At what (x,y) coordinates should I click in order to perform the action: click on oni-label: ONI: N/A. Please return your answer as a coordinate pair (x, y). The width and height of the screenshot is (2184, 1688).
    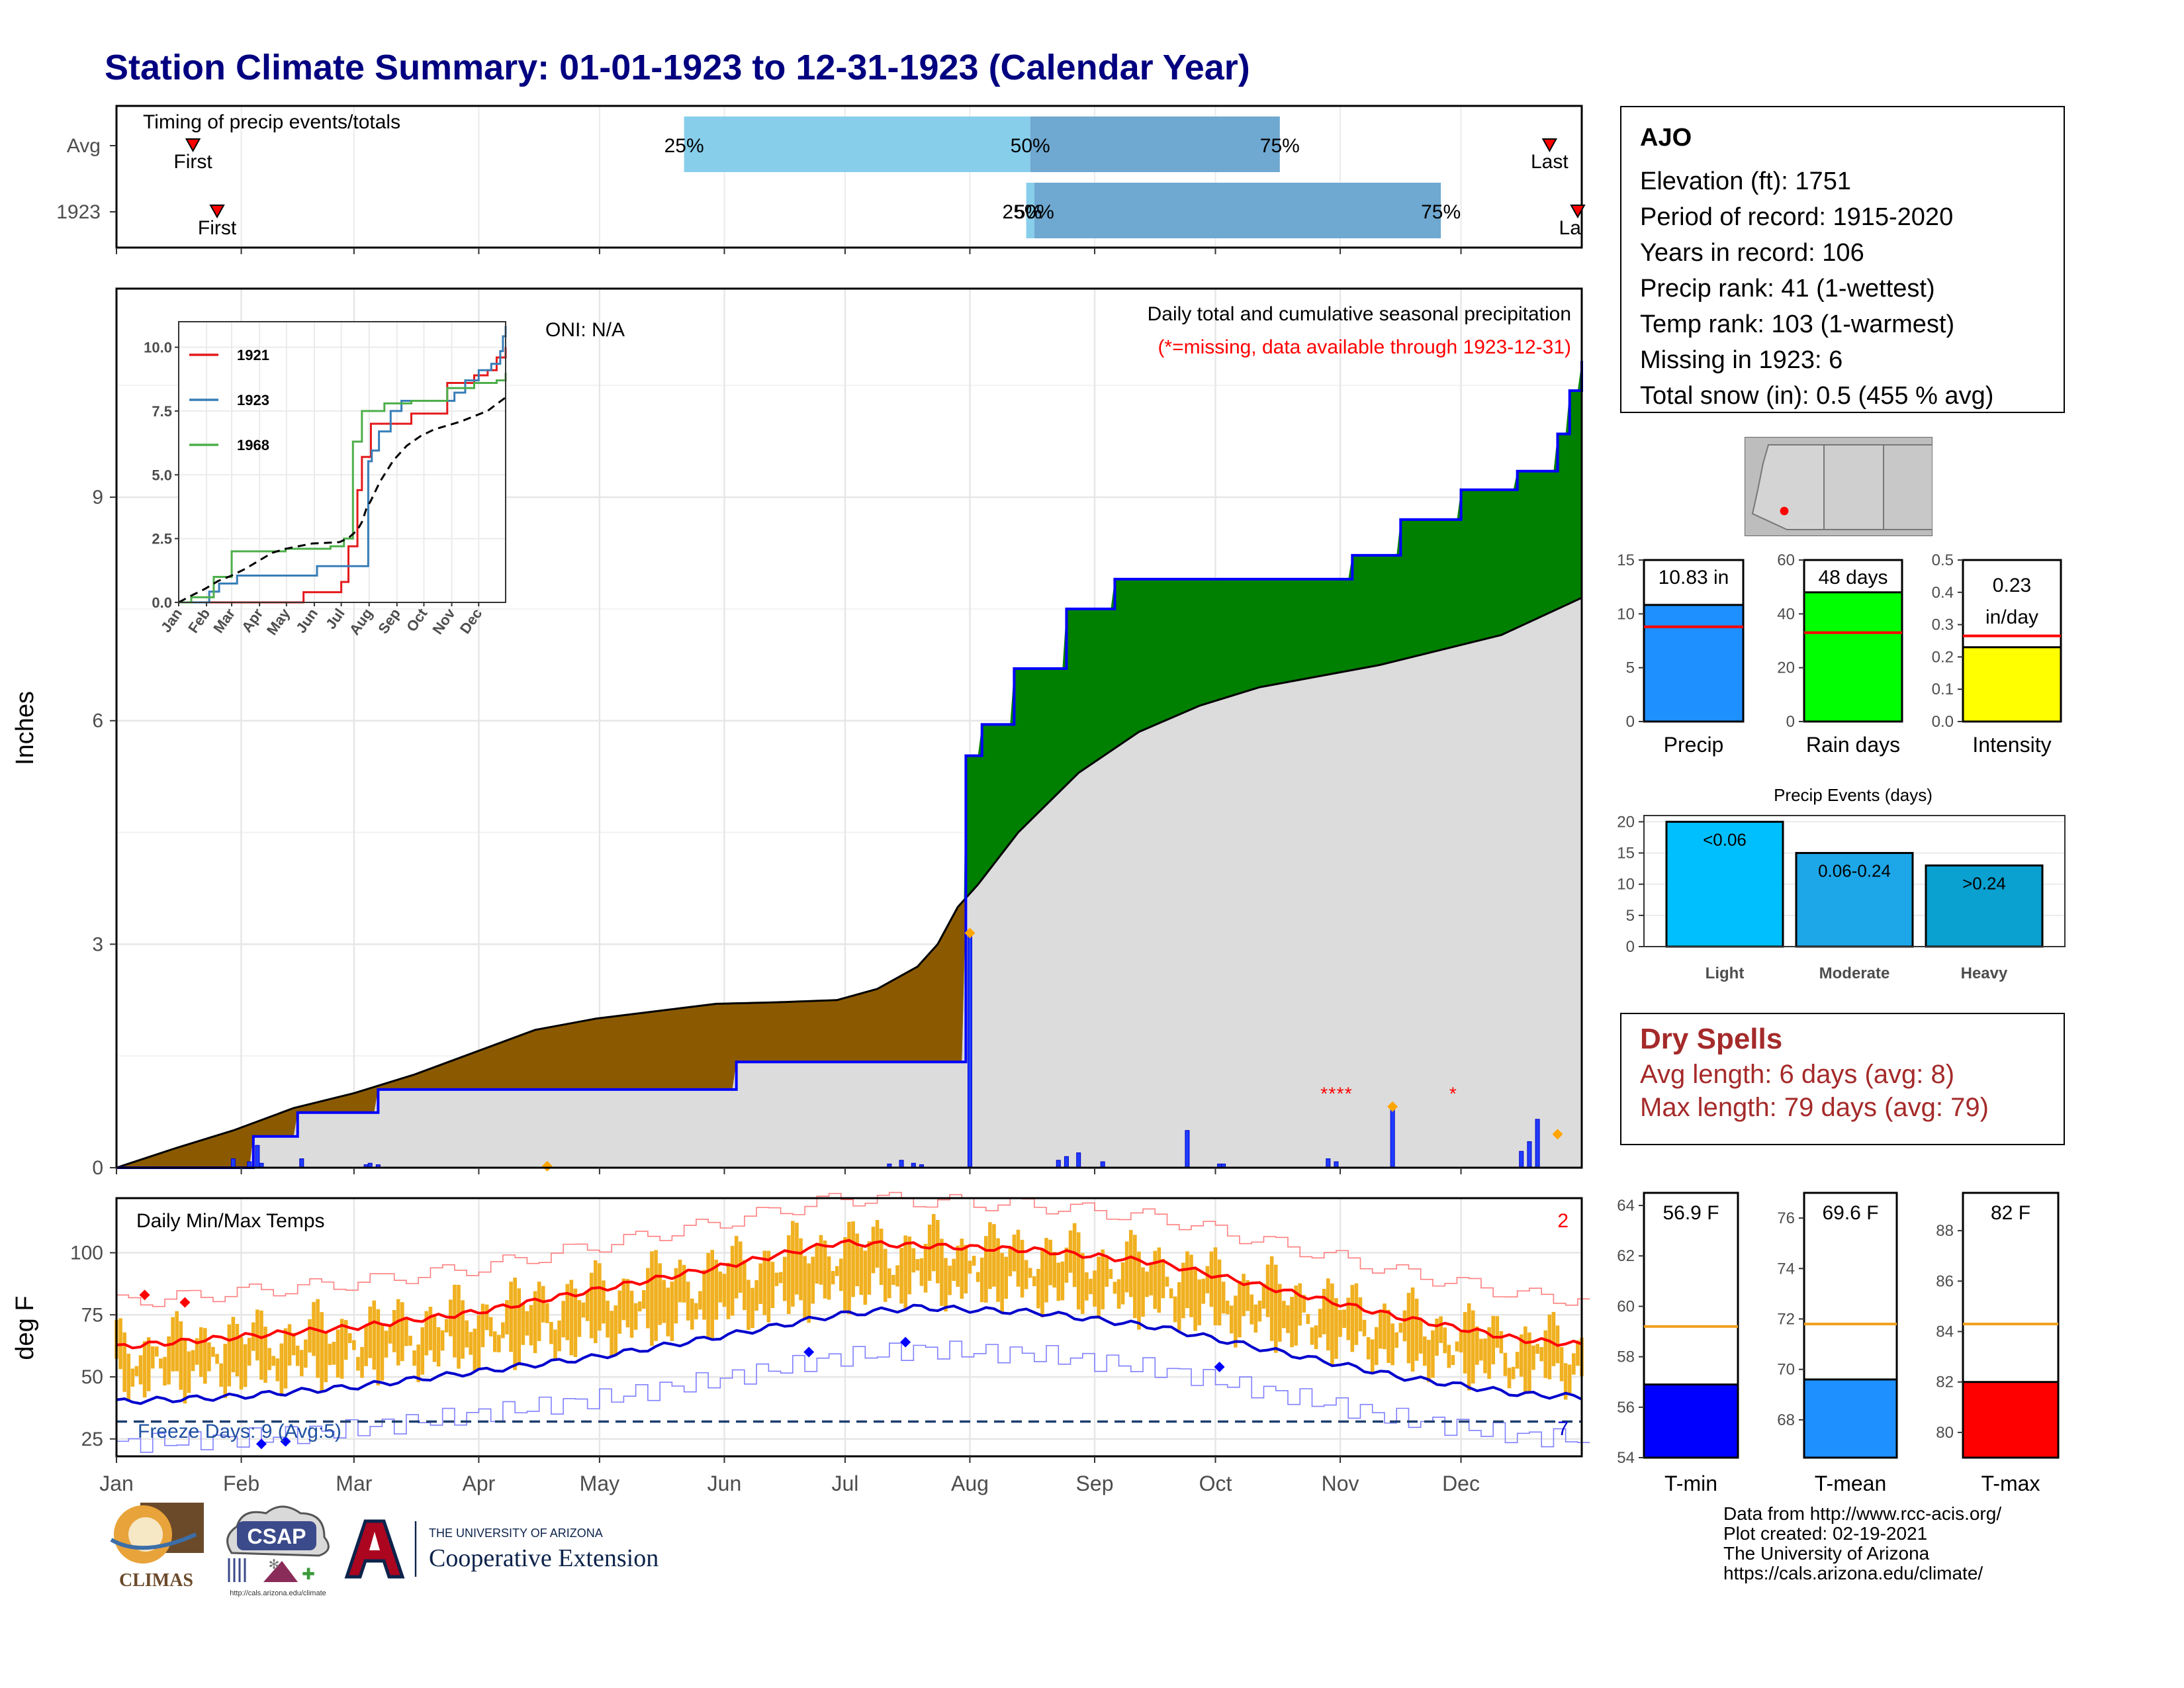
    Looking at the image, I should click on (585, 330).